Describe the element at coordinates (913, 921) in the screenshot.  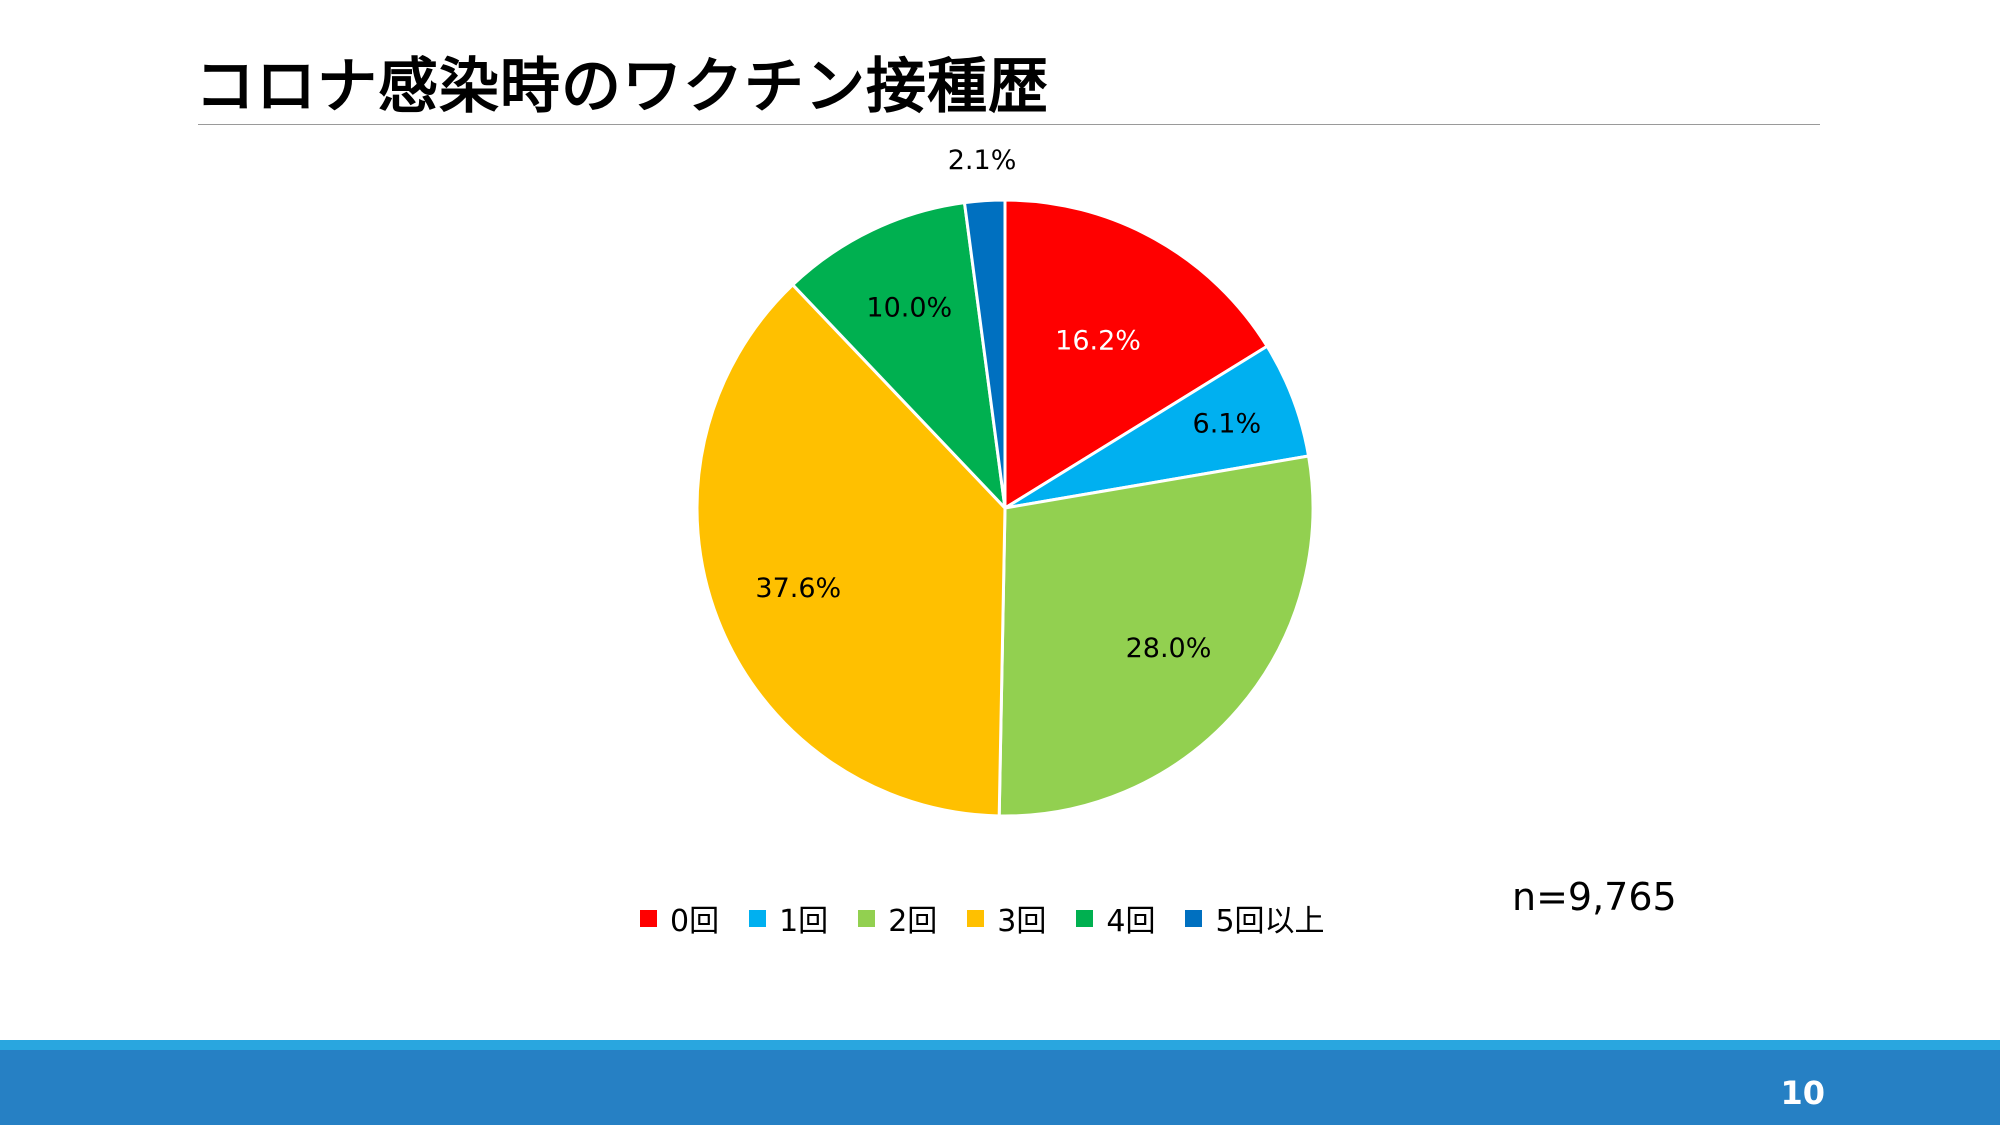
I see `legend-label-2: 2回` at that location.